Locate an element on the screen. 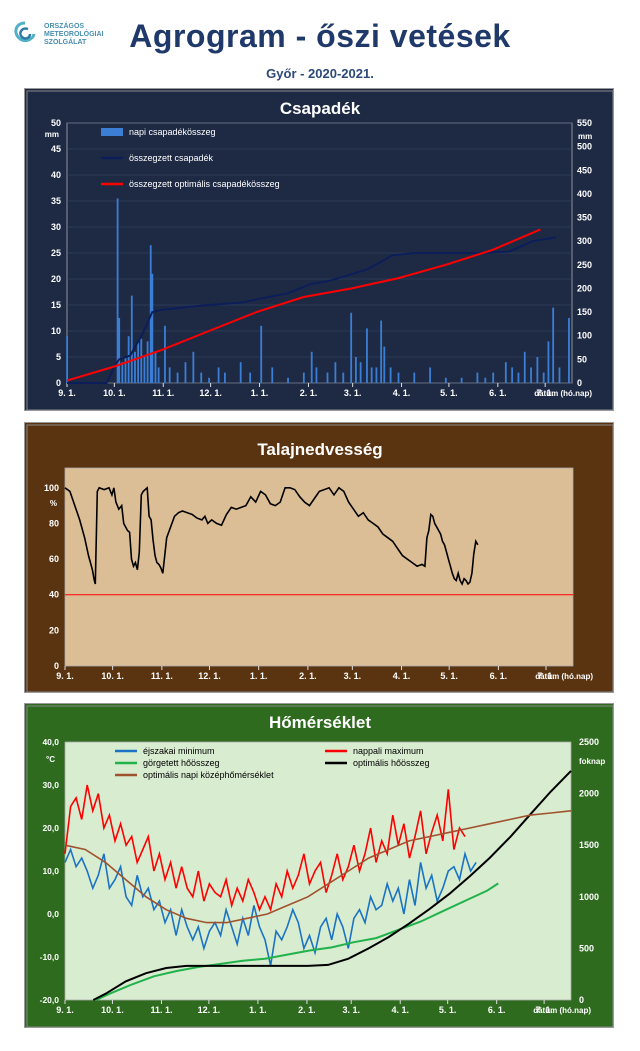 This screenshot has width=640, height=1051. y-tick-label-left: 50 is located at coordinates (56, 123).